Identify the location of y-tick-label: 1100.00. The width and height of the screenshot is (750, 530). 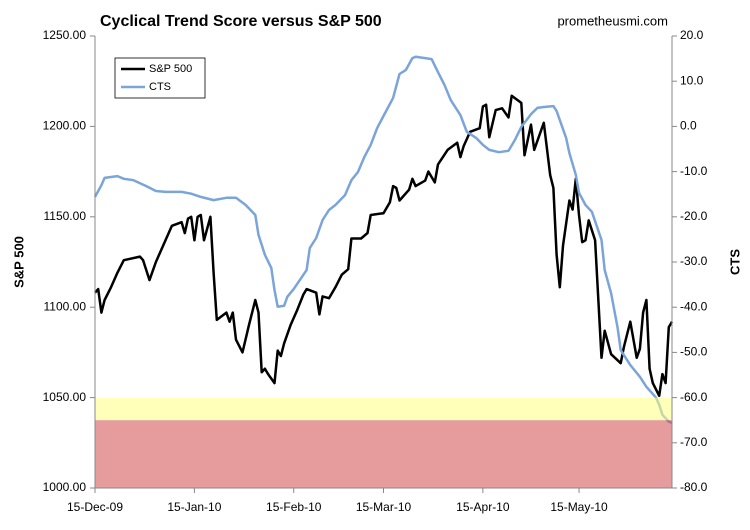
(65, 306).